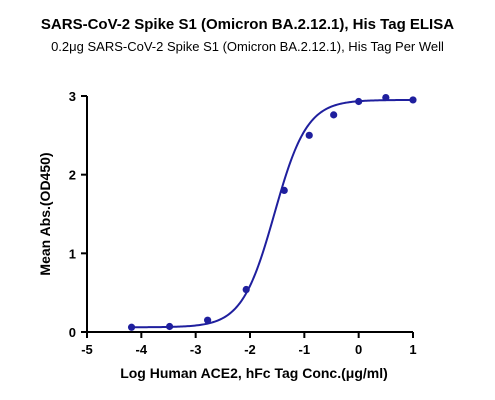 The width and height of the screenshot is (495, 400). Describe the element at coordinates (72, 175) in the screenshot. I see `y-tick-label: 2` at that location.